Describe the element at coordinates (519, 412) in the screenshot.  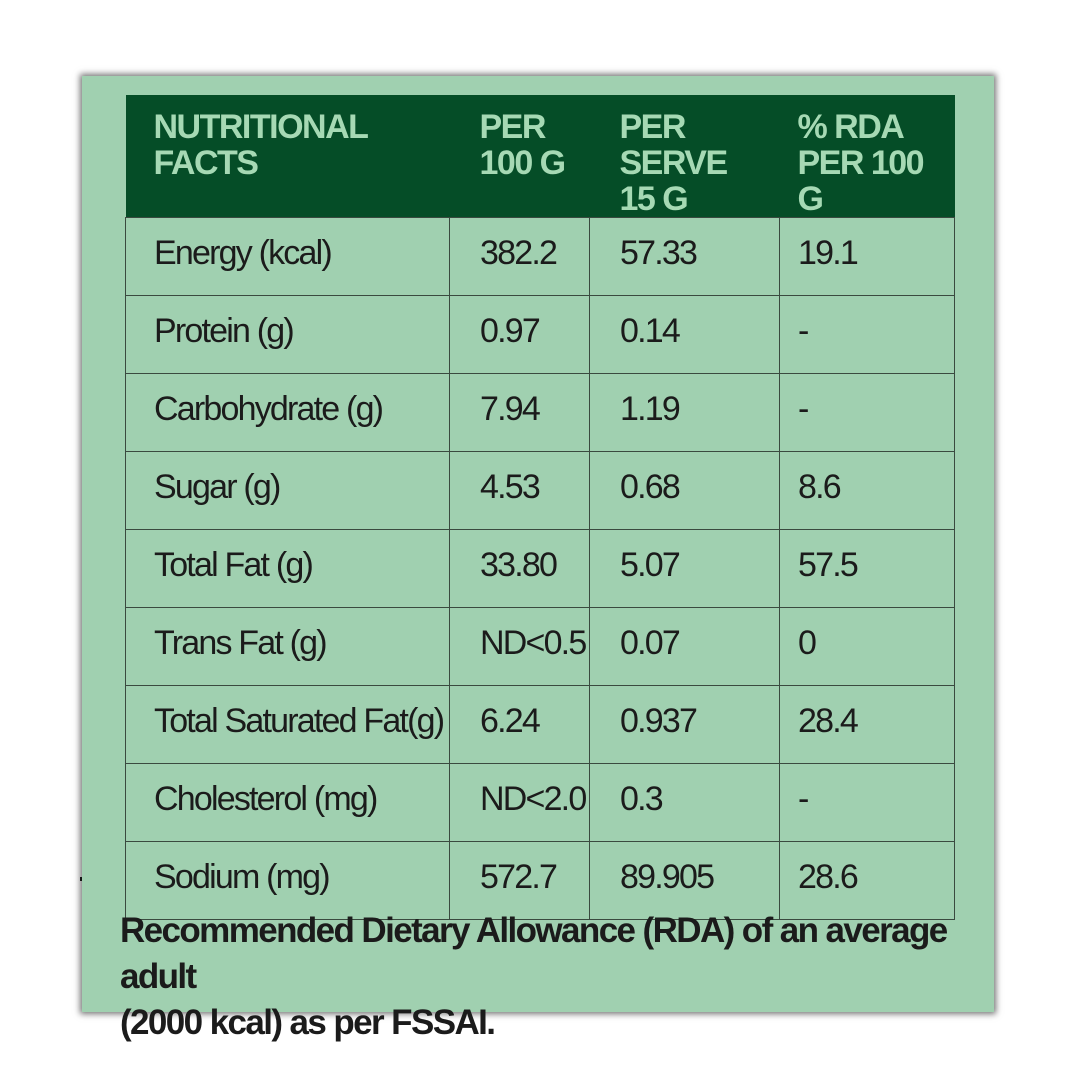
I see `per-100g-value: 7.94` at that location.